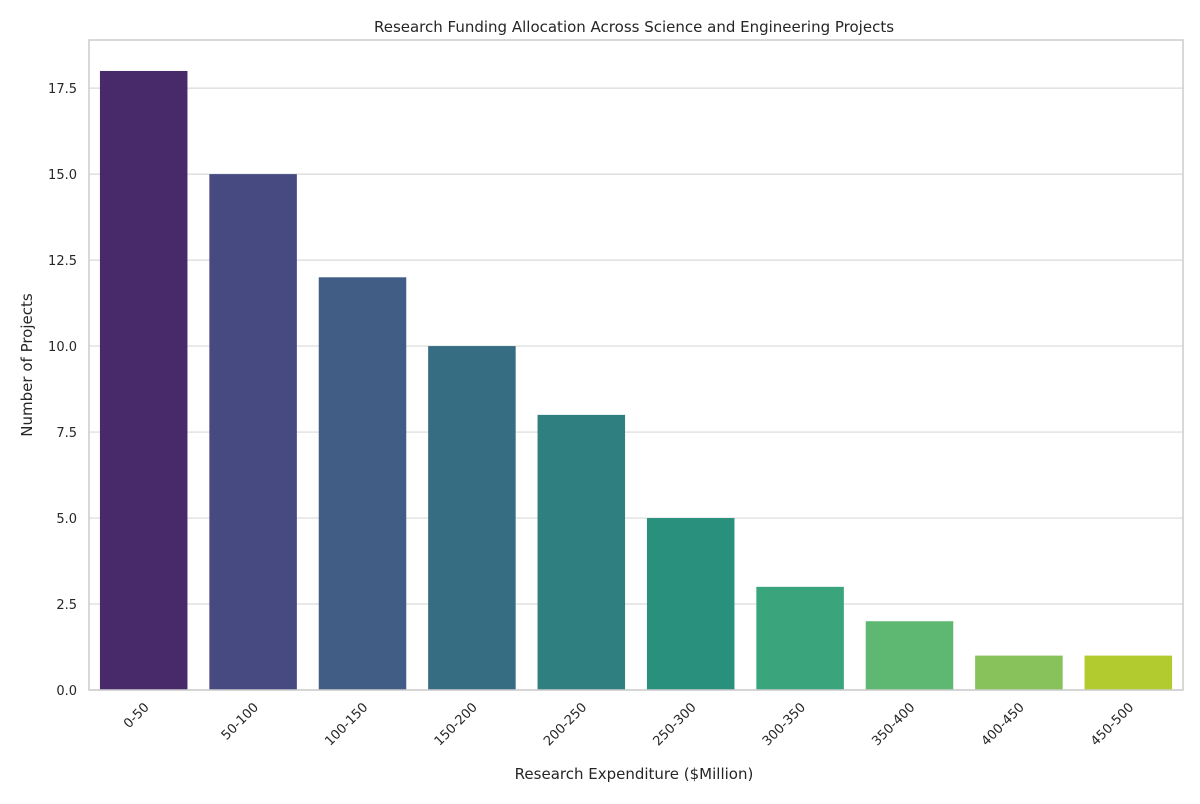  What do you see at coordinates (893, 724) in the screenshot?
I see `x-tick-label: 350-400` at bounding box center [893, 724].